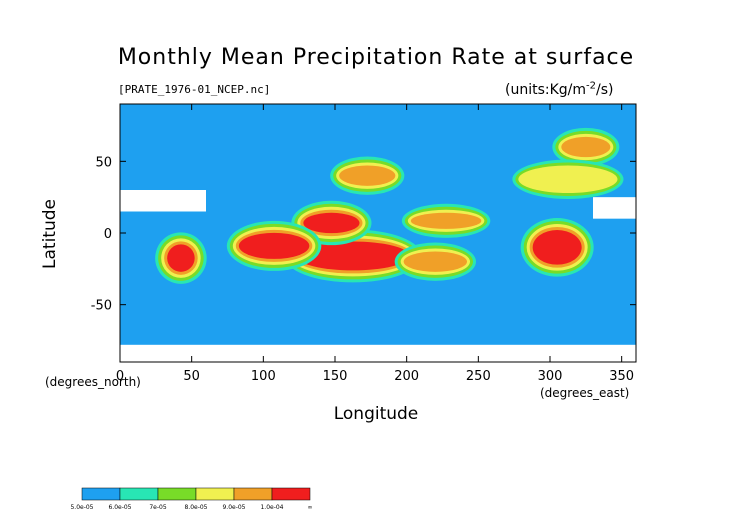 The width and height of the screenshot is (752, 532). What do you see at coordinates (191, 376) in the screenshot?
I see `x-tick-label: 50` at bounding box center [191, 376].